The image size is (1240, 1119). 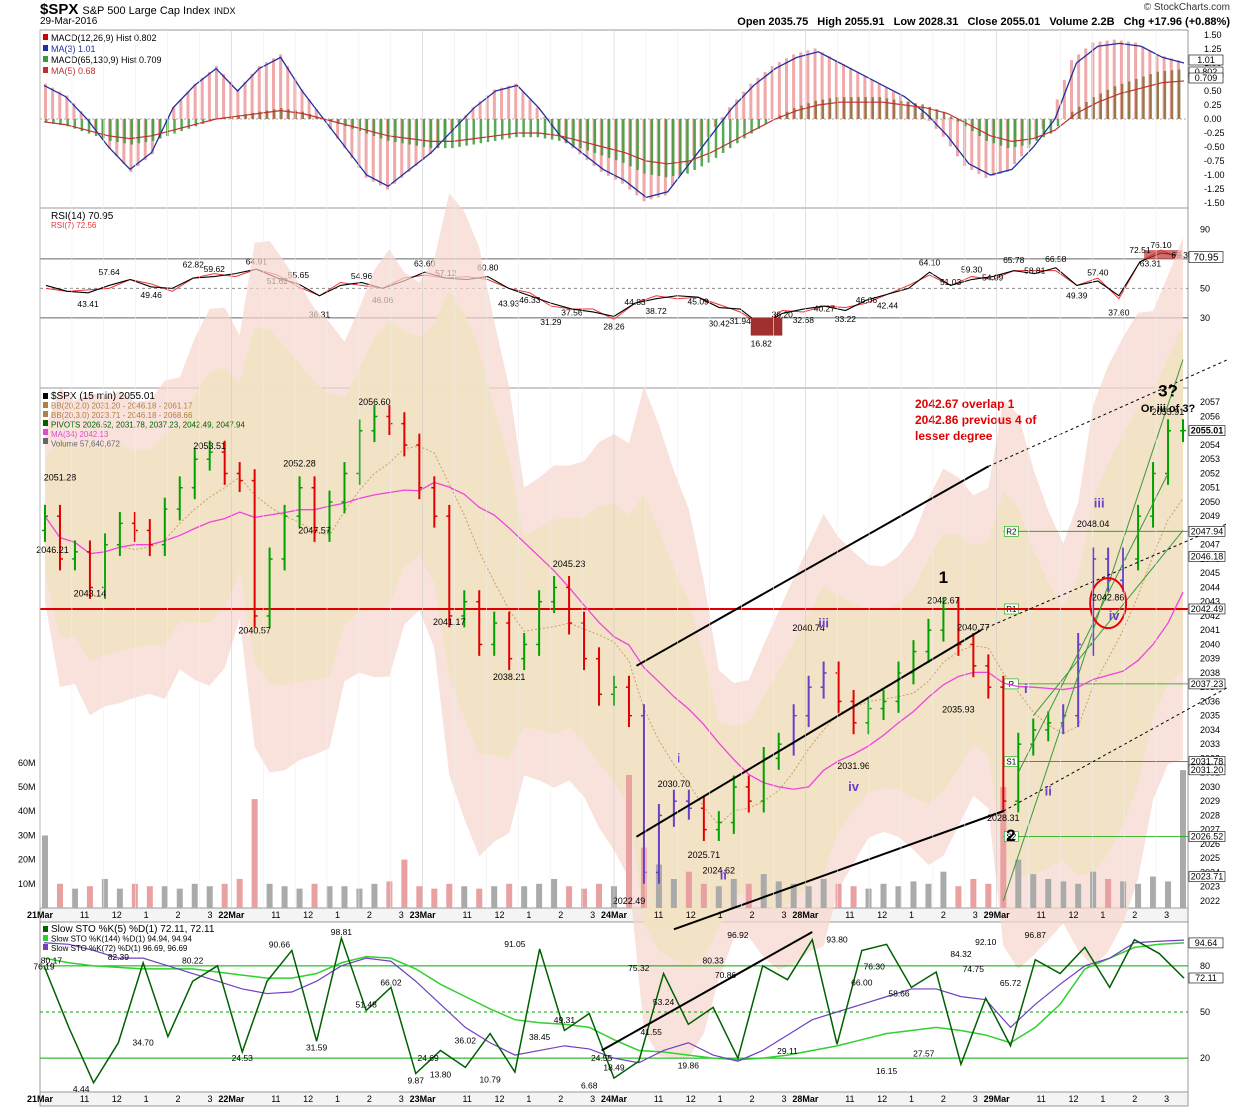 What do you see at coordinates (1210, 616) in the screenshot?
I see `price-tick-label: 2042` at bounding box center [1210, 616].